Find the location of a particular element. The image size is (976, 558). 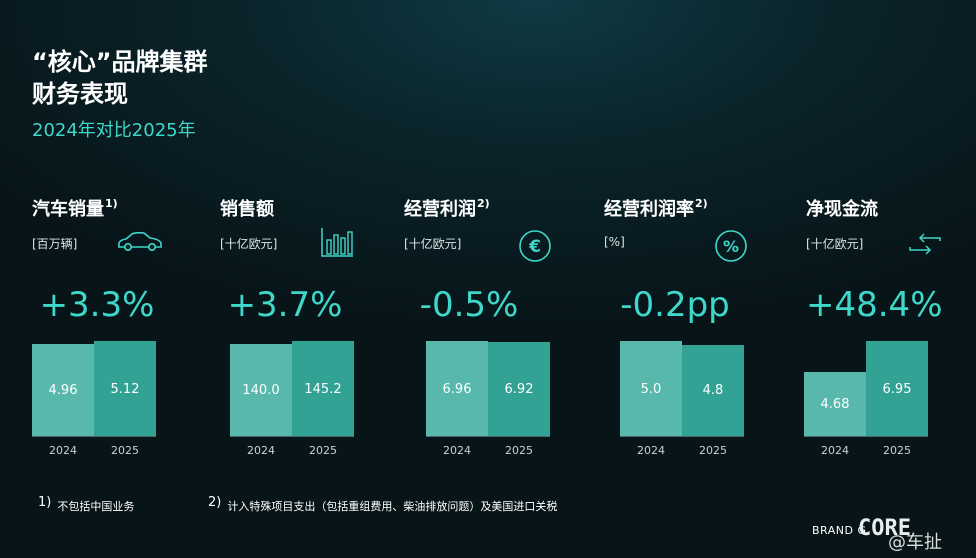

kpi-change: +48.4% is located at coordinates (874, 305).